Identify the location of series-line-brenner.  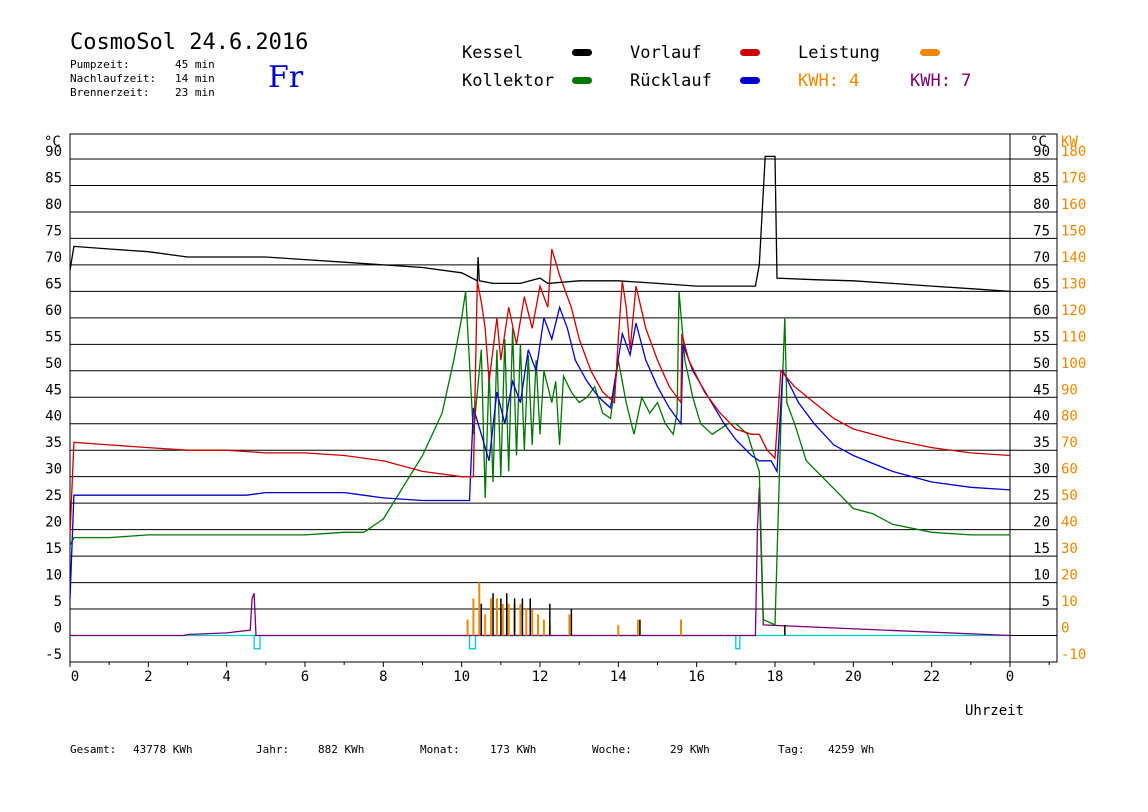
(540, 642).